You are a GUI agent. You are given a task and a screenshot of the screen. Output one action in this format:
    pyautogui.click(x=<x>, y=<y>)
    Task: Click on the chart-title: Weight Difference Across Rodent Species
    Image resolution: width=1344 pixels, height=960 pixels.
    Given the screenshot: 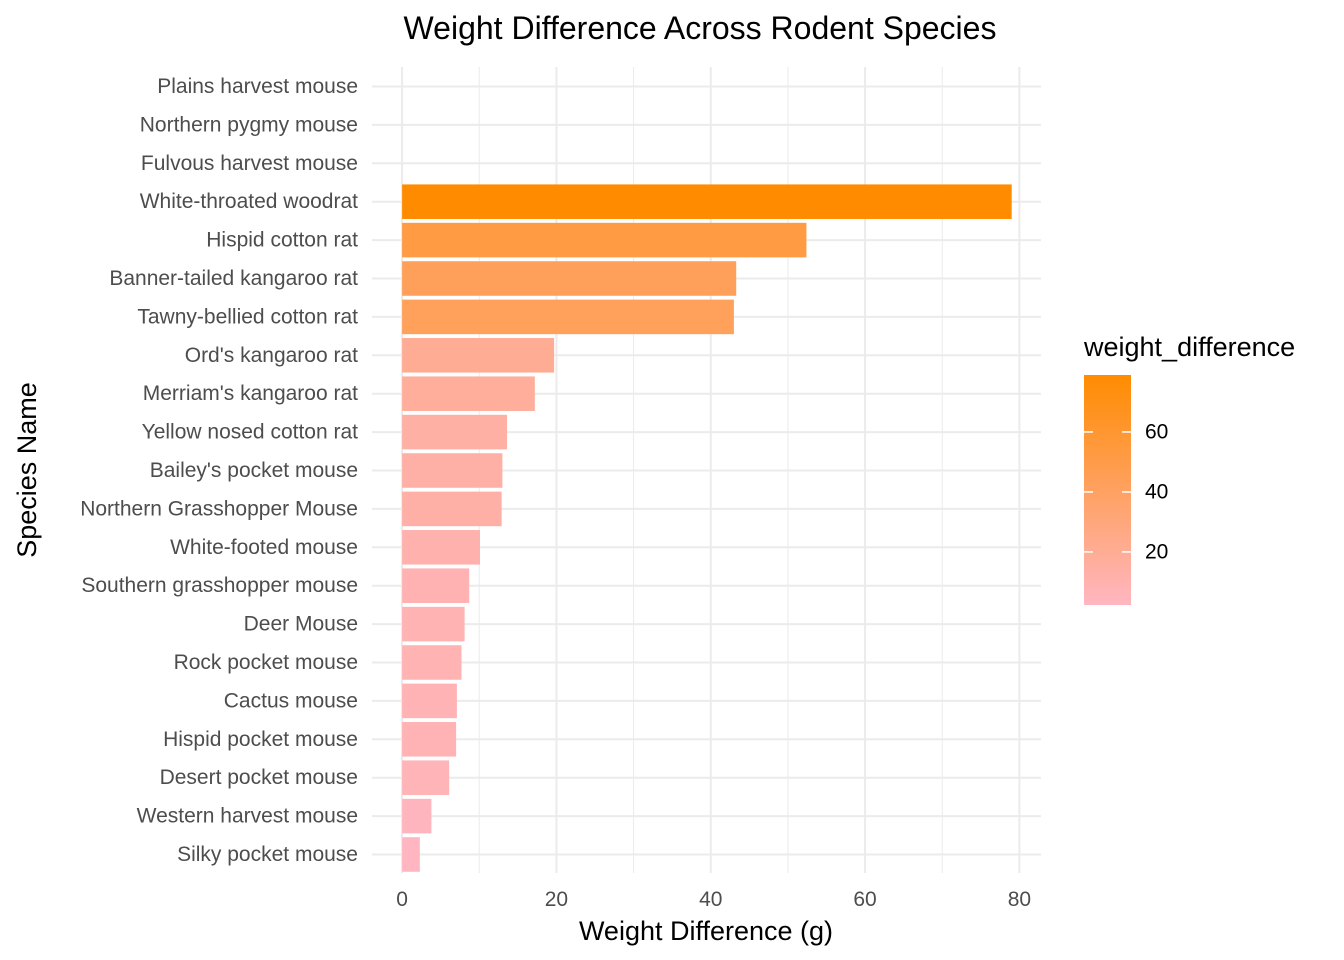 What is the action you would take?
    pyautogui.click(x=700, y=28)
    